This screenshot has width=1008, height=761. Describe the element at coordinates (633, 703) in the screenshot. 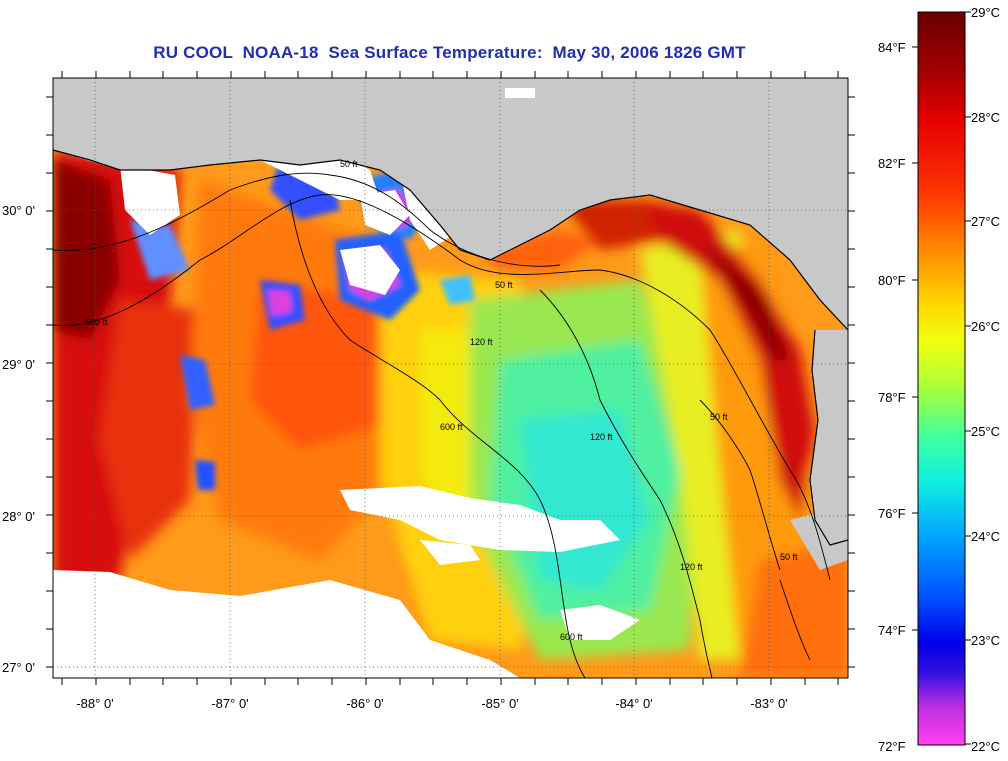

I see `lon-label: -84° 0'` at that location.